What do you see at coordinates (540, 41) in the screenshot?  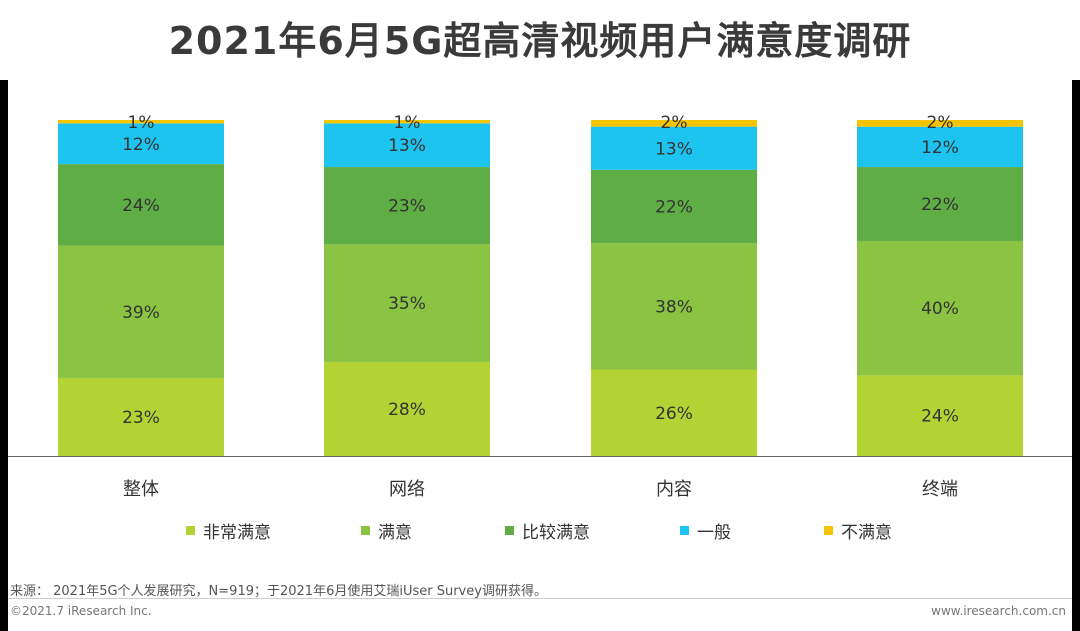 I see `chart-title: 2021年6月5G超高清视频用户满意度调研` at bounding box center [540, 41].